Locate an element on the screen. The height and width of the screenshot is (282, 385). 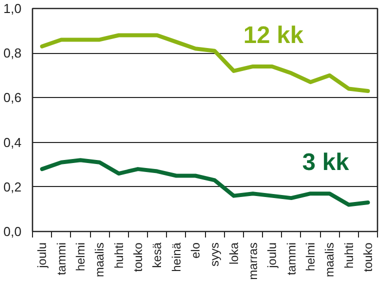
series-label: 12 kk is located at coordinates (273, 35).